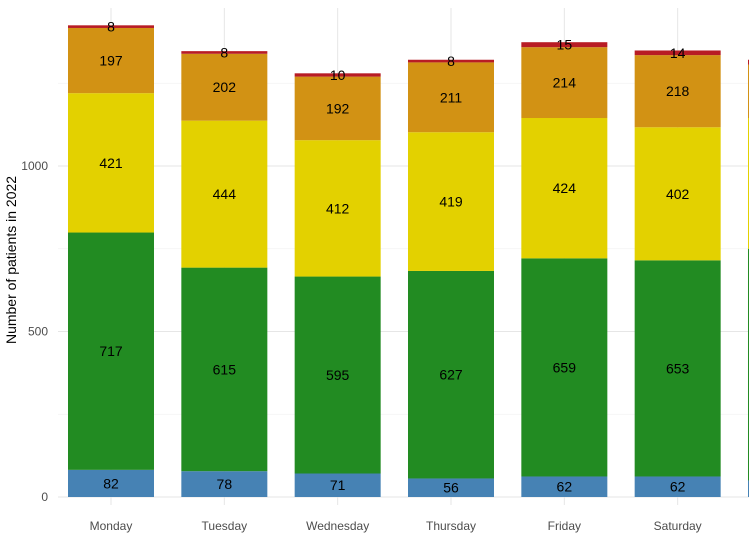 The image size is (749, 539). I want to click on bar-label-friday-blue: 62, so click(565, 487).